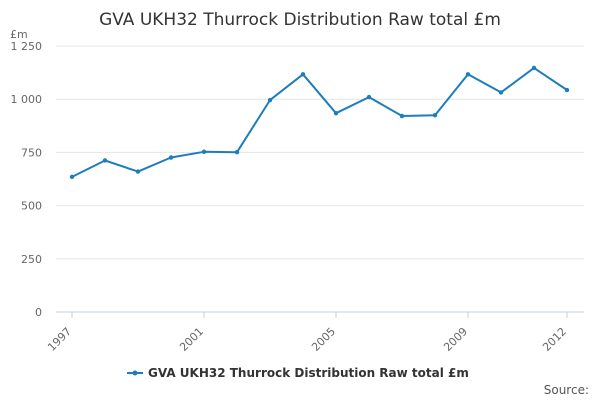 The width and height of the screenshot is (600, 400). What do you see at coordinates (135, 373) in the screenshot?
I see `legend-marker-swatch` at bounding box center [135, 373].